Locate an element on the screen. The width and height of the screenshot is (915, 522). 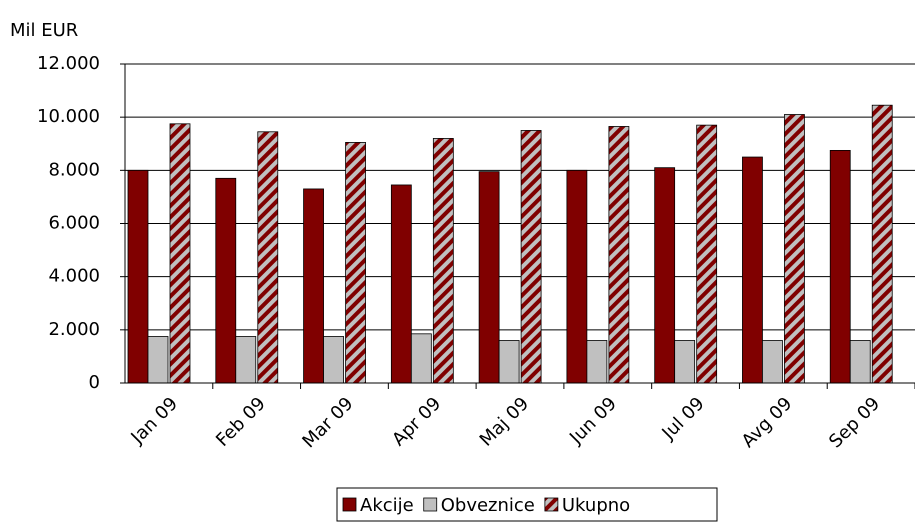
y-tick-label: 6.000 is located at coordinates (74, 223).